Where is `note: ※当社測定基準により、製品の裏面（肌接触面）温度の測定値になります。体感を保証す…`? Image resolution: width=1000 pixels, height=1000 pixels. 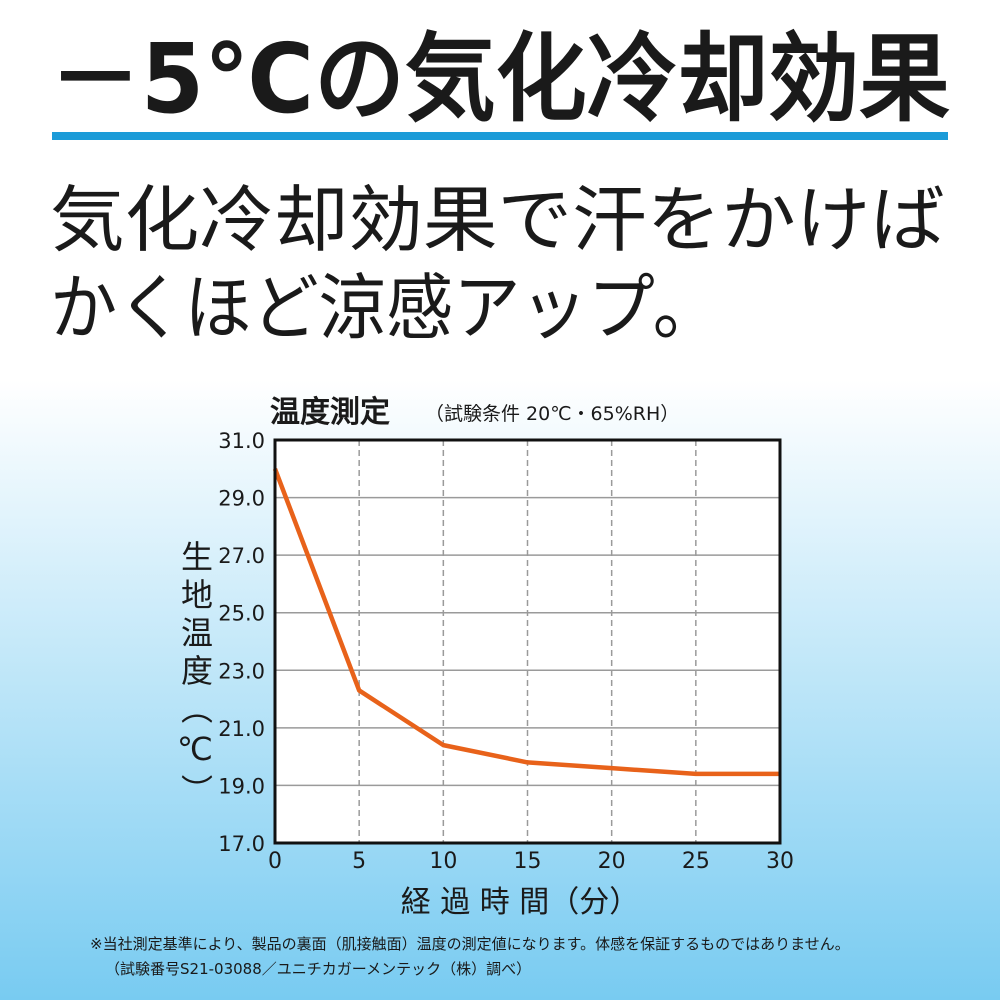 note: ※当社測定基準により、製品の裏面（肌接触面）温度の測定値になります。体感を保証す… is located at coordinates (470, 944).